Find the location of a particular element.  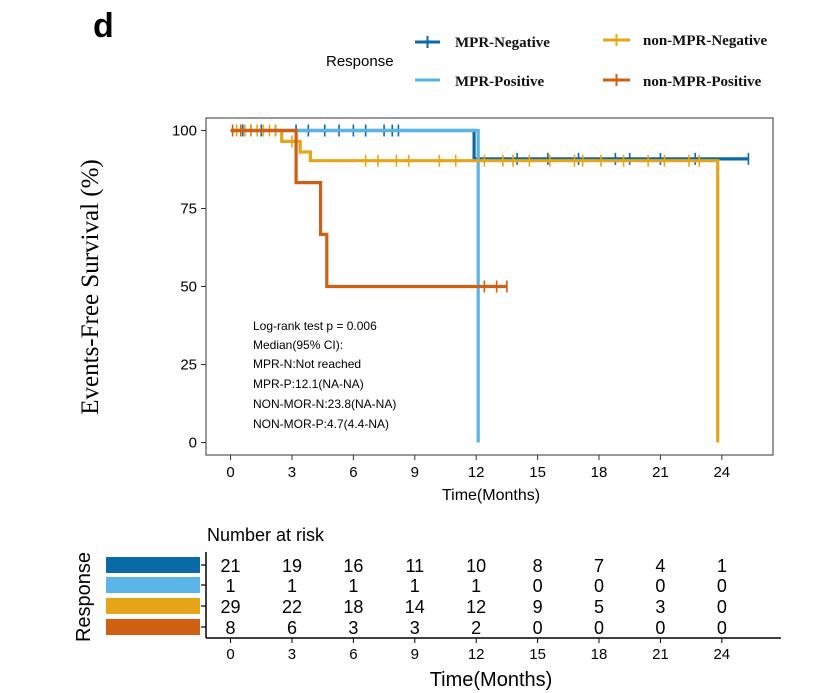

km-curve-mpr-positive is located at coordinates (355, 285).